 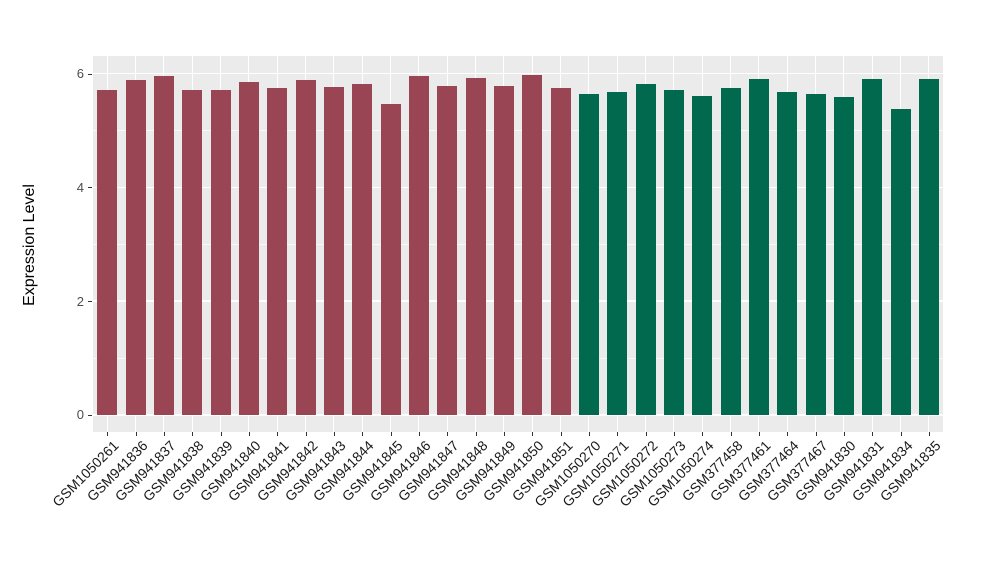 I want to click on gridline-minor-y1, so click(x=518, y=358).